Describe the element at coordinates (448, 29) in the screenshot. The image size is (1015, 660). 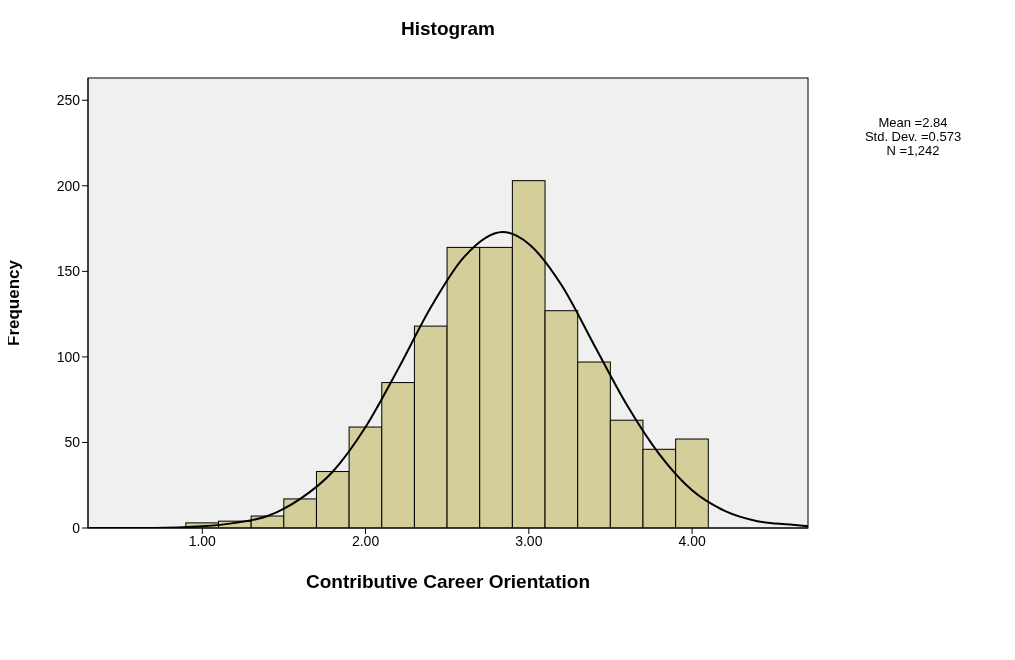
I see `chart-title: Histogram` at that location.